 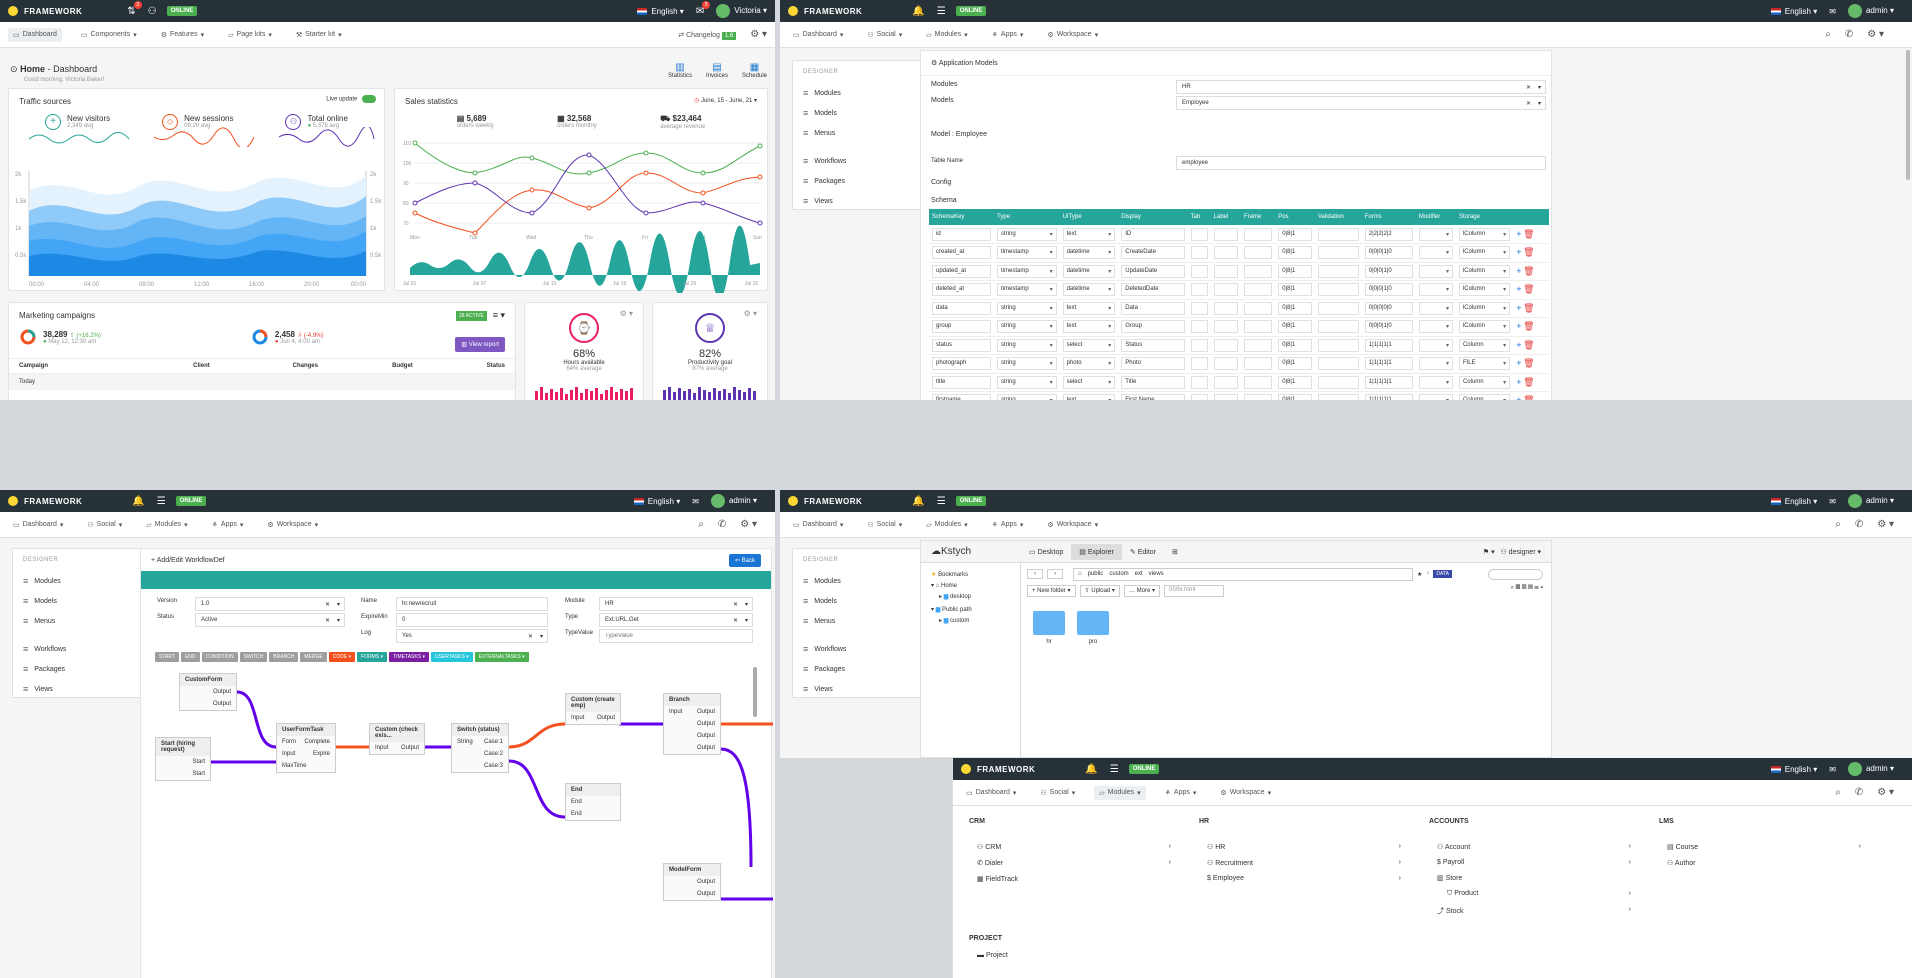 I want to click on schemakey-input: created_at, so click(x=962, y=253).